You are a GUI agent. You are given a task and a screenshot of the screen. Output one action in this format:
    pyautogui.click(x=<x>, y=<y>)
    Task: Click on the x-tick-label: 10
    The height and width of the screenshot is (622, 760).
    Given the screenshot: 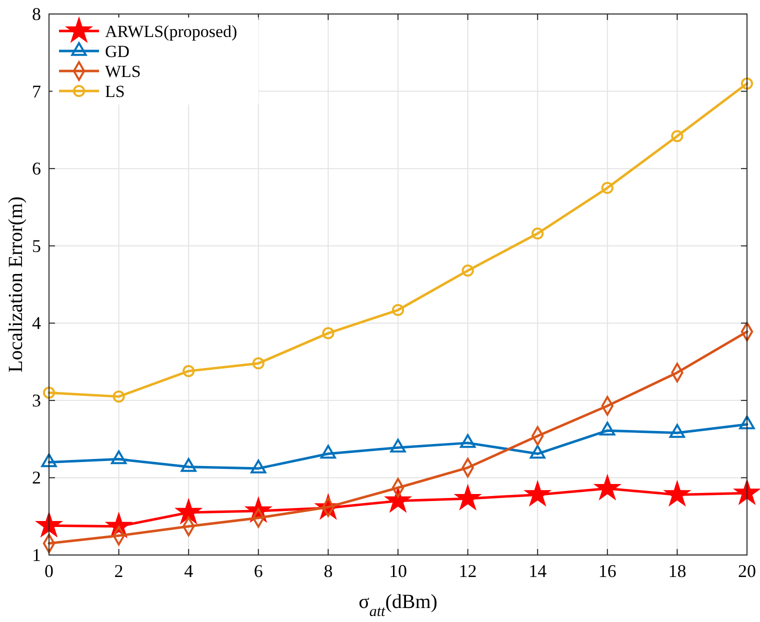 What is the action you would take?
    pyautogui.click(x=398, y=571)
    